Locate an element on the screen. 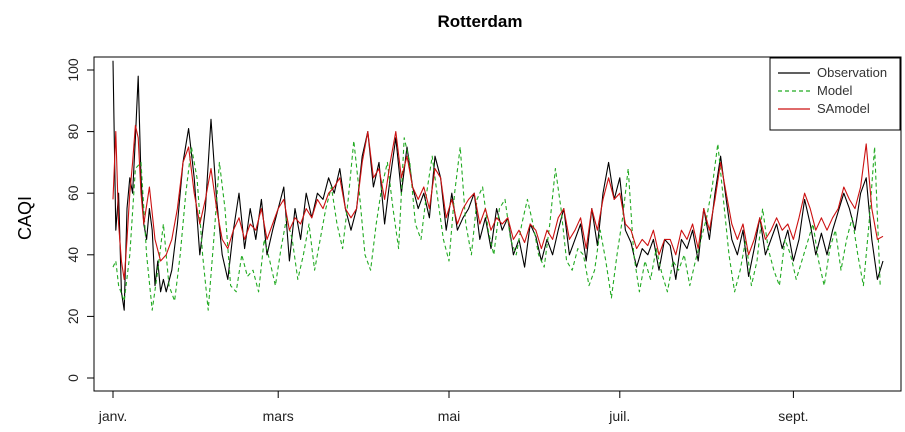 The width and height of the screenshot is (905, 432). legend-label: SAmodel is located at coordinates (843, 108).